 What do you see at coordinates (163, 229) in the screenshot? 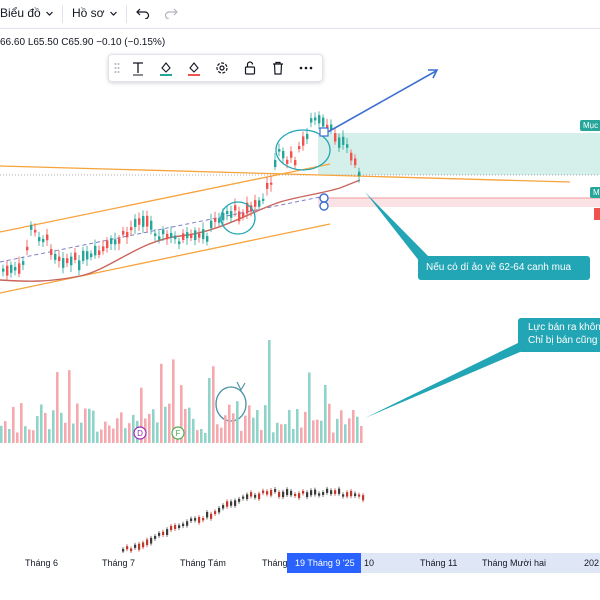
I see `channel-mid-line` at bounding box center [163, 229].